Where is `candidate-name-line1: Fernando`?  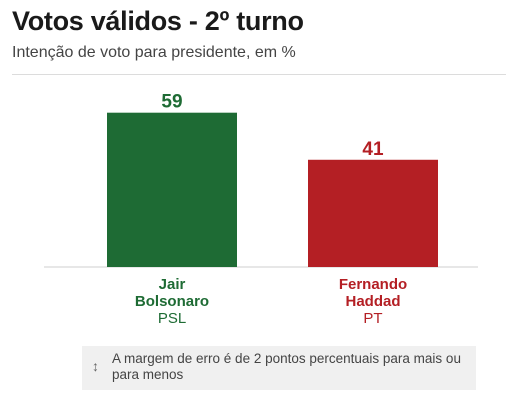
candidate-name-line1: Fernando is located at coordinates (373, 284).